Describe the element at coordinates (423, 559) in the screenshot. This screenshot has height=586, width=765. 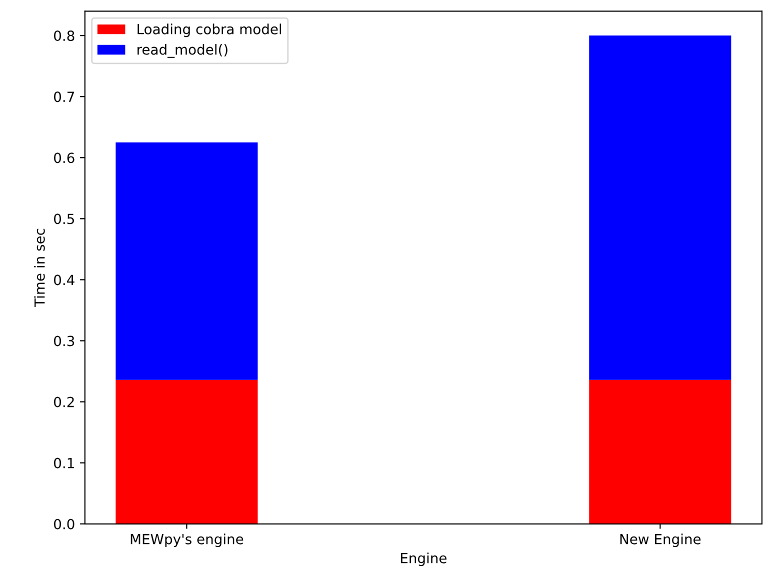
I see `x-axis-title: Engine` at that location.